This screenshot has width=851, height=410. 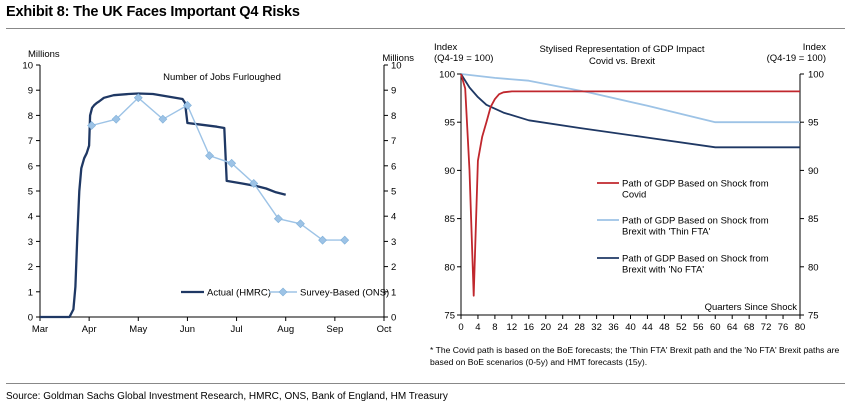 I want to click on legend-label-survey-ons: Survey-Based (ONS), so click(x=344, y=293).